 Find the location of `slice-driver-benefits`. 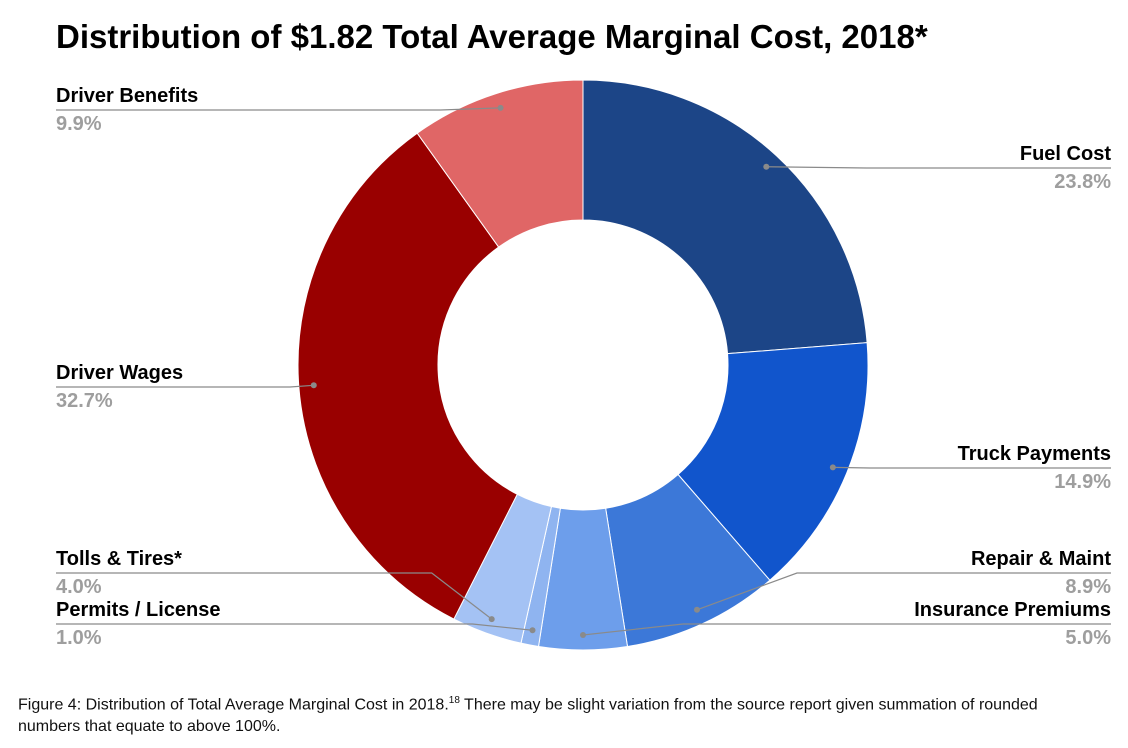

slice-driver-benefits is located at coordinates (500, 163).